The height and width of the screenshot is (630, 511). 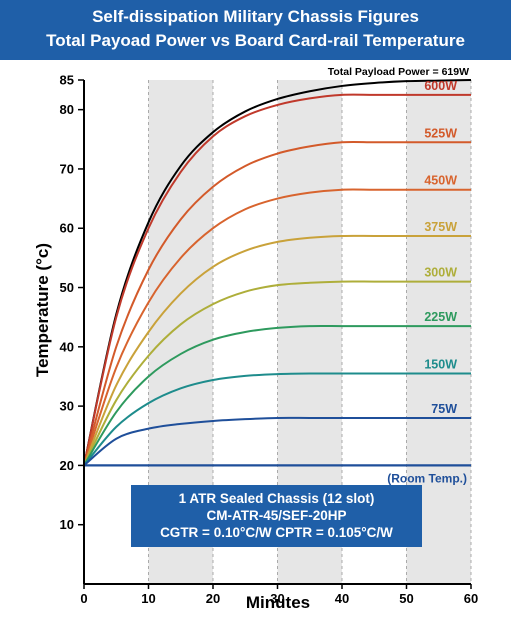 I want to click on x-axis-label: Minutes, so click(x=278, y=602).